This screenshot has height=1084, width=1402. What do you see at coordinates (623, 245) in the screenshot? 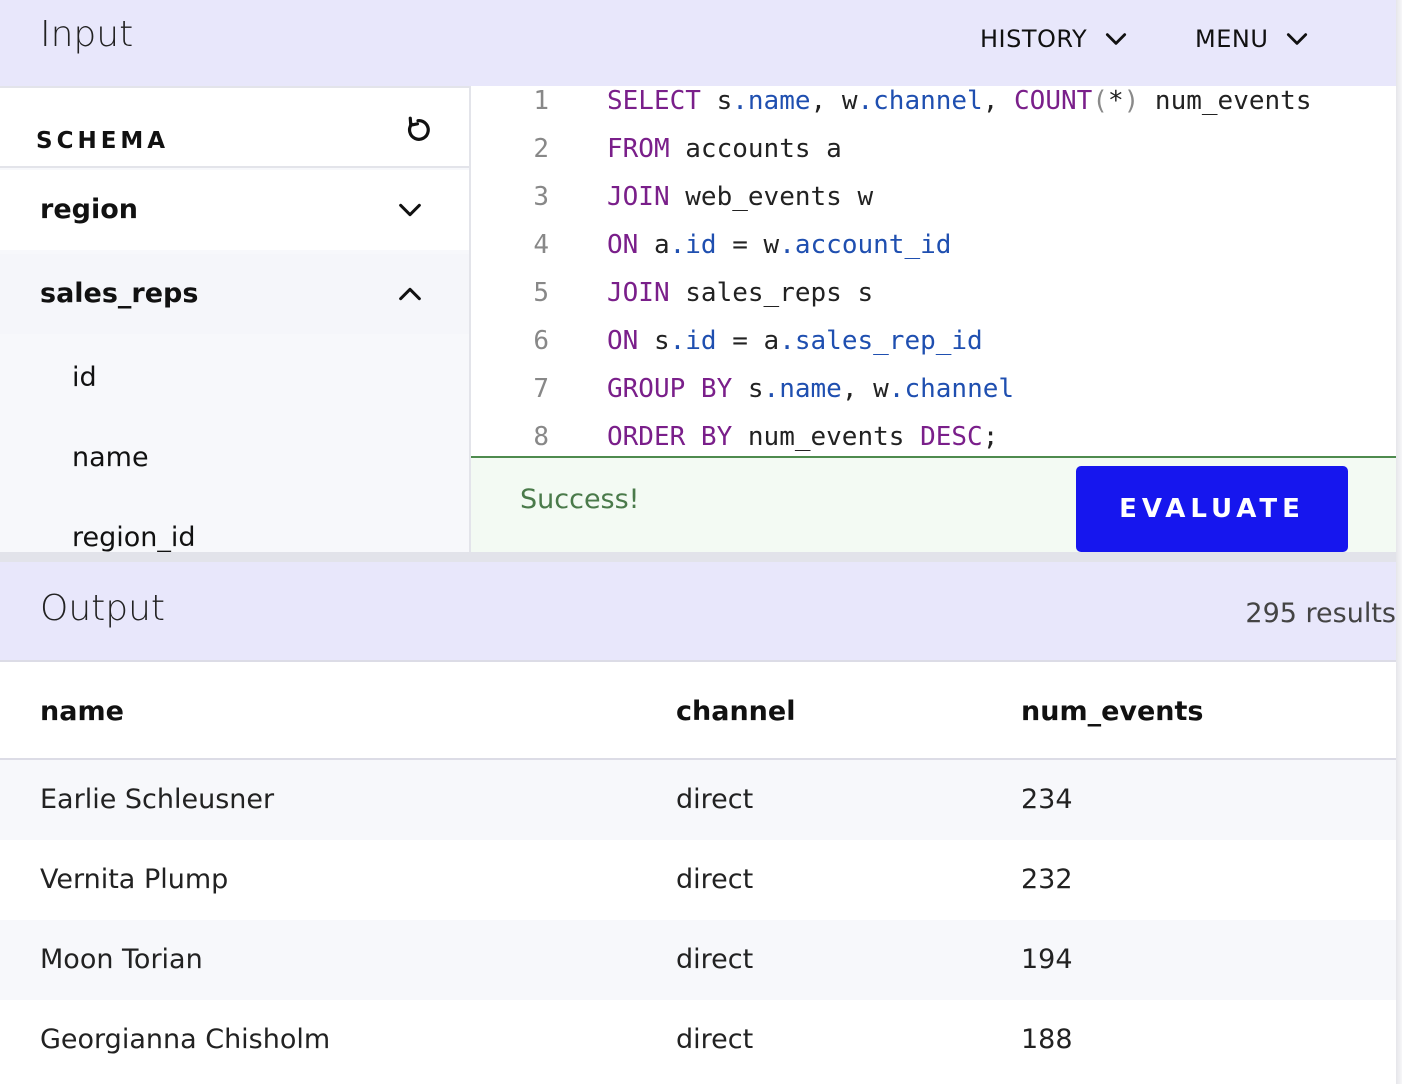
I see `code-token: ON` at bounding box center [623, 245].